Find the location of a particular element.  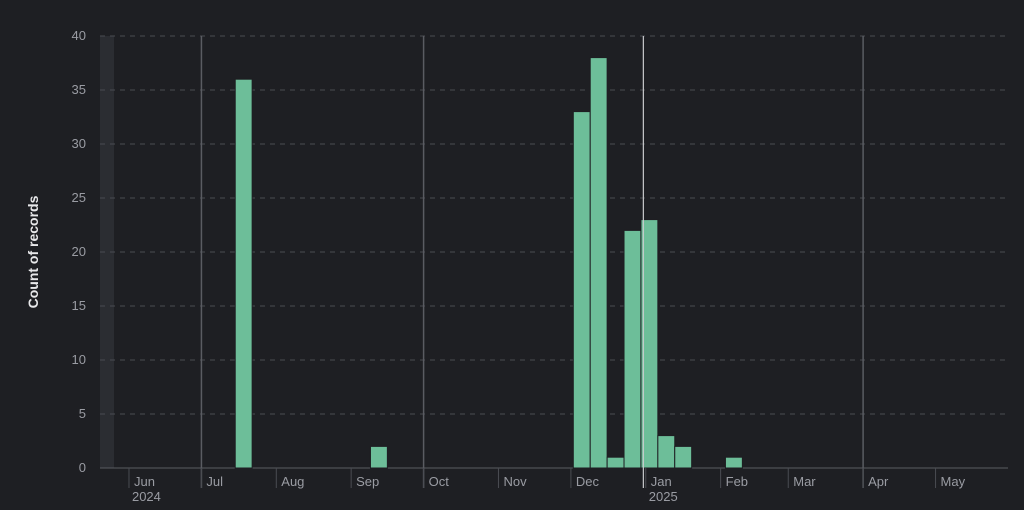

x-tick-label: Jan is located at coordinates (661, 481).